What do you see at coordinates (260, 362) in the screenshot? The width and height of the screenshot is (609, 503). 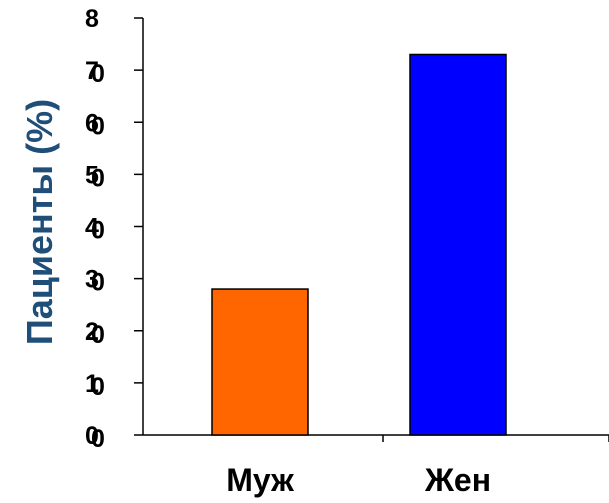 I see `bar-male` at bounding box center [260, 362].